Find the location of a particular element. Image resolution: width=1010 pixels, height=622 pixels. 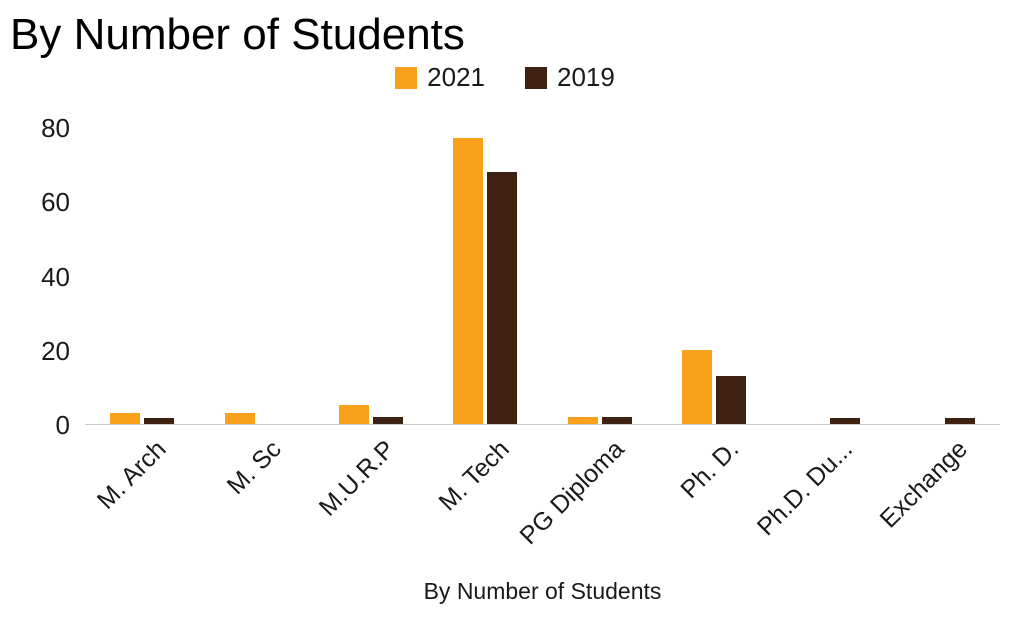

x-axis-category-label: PG Diploma is located at coordinates (572, 493).